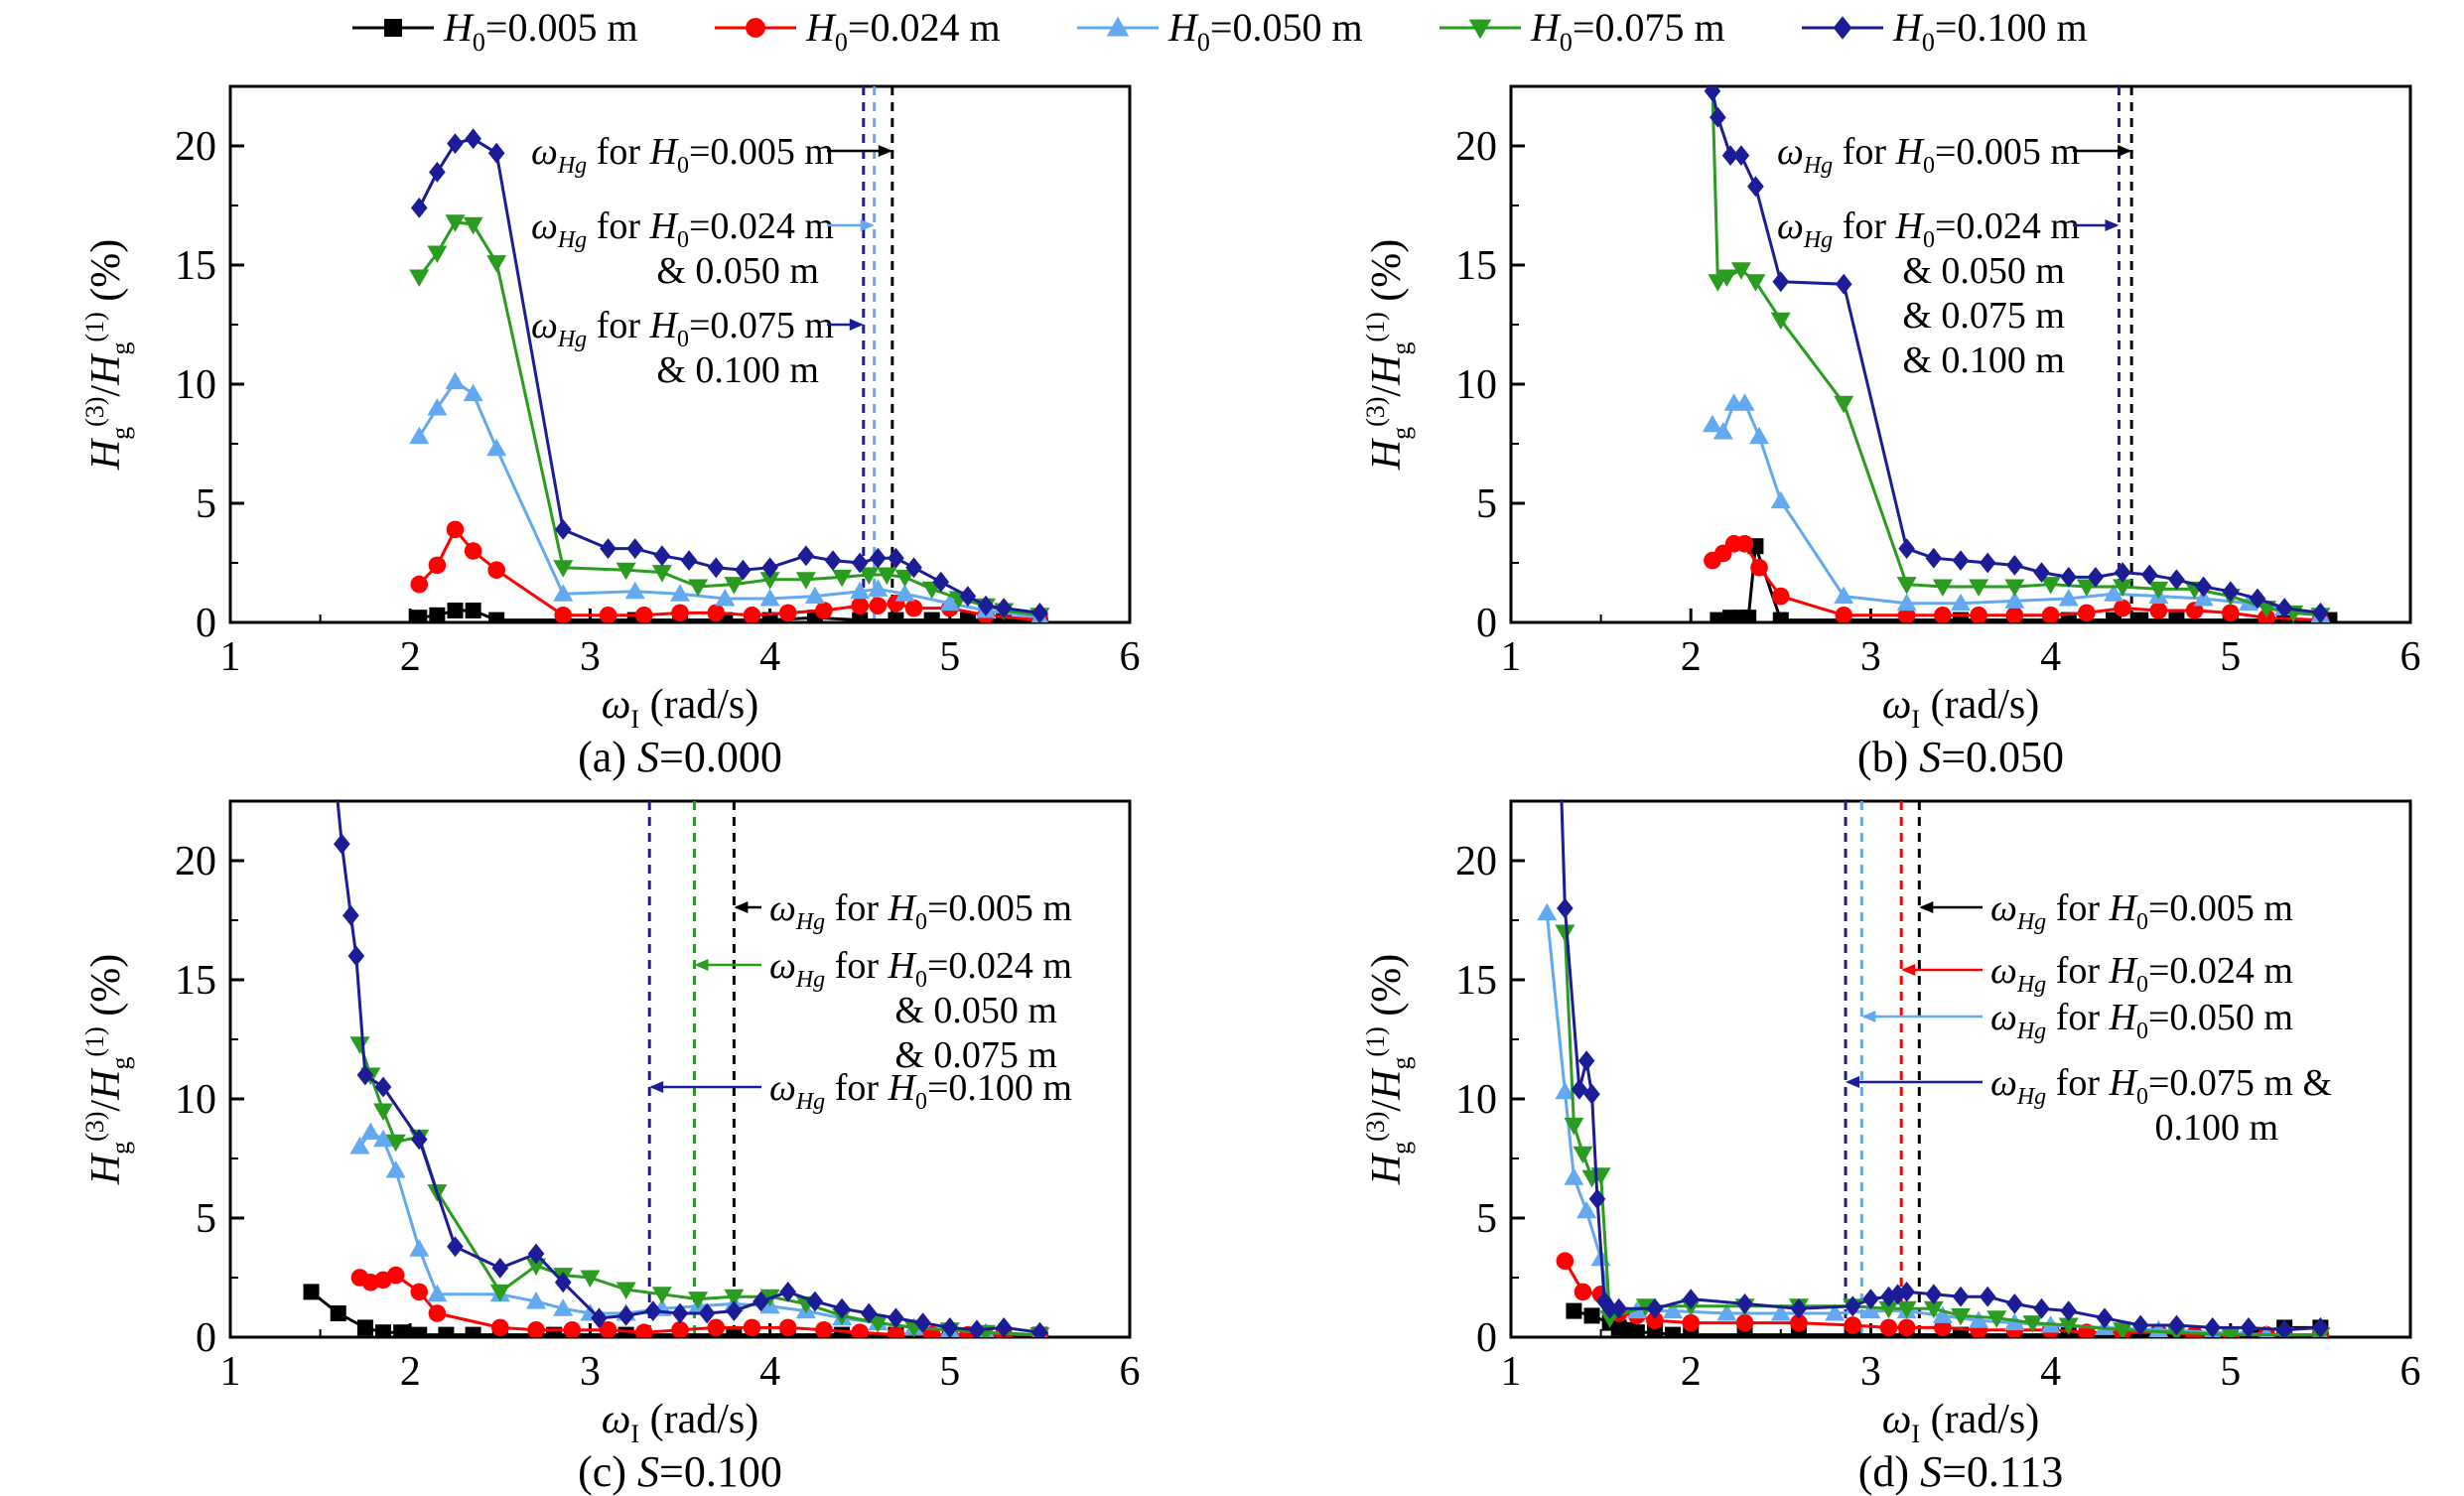 Image resolution: width=2464 pixels, height=1496 pixels. Describe the element at coordinates (711, 155) in the screenshot. I see `annotation: ωHg for H0=0.005 m` at that location.